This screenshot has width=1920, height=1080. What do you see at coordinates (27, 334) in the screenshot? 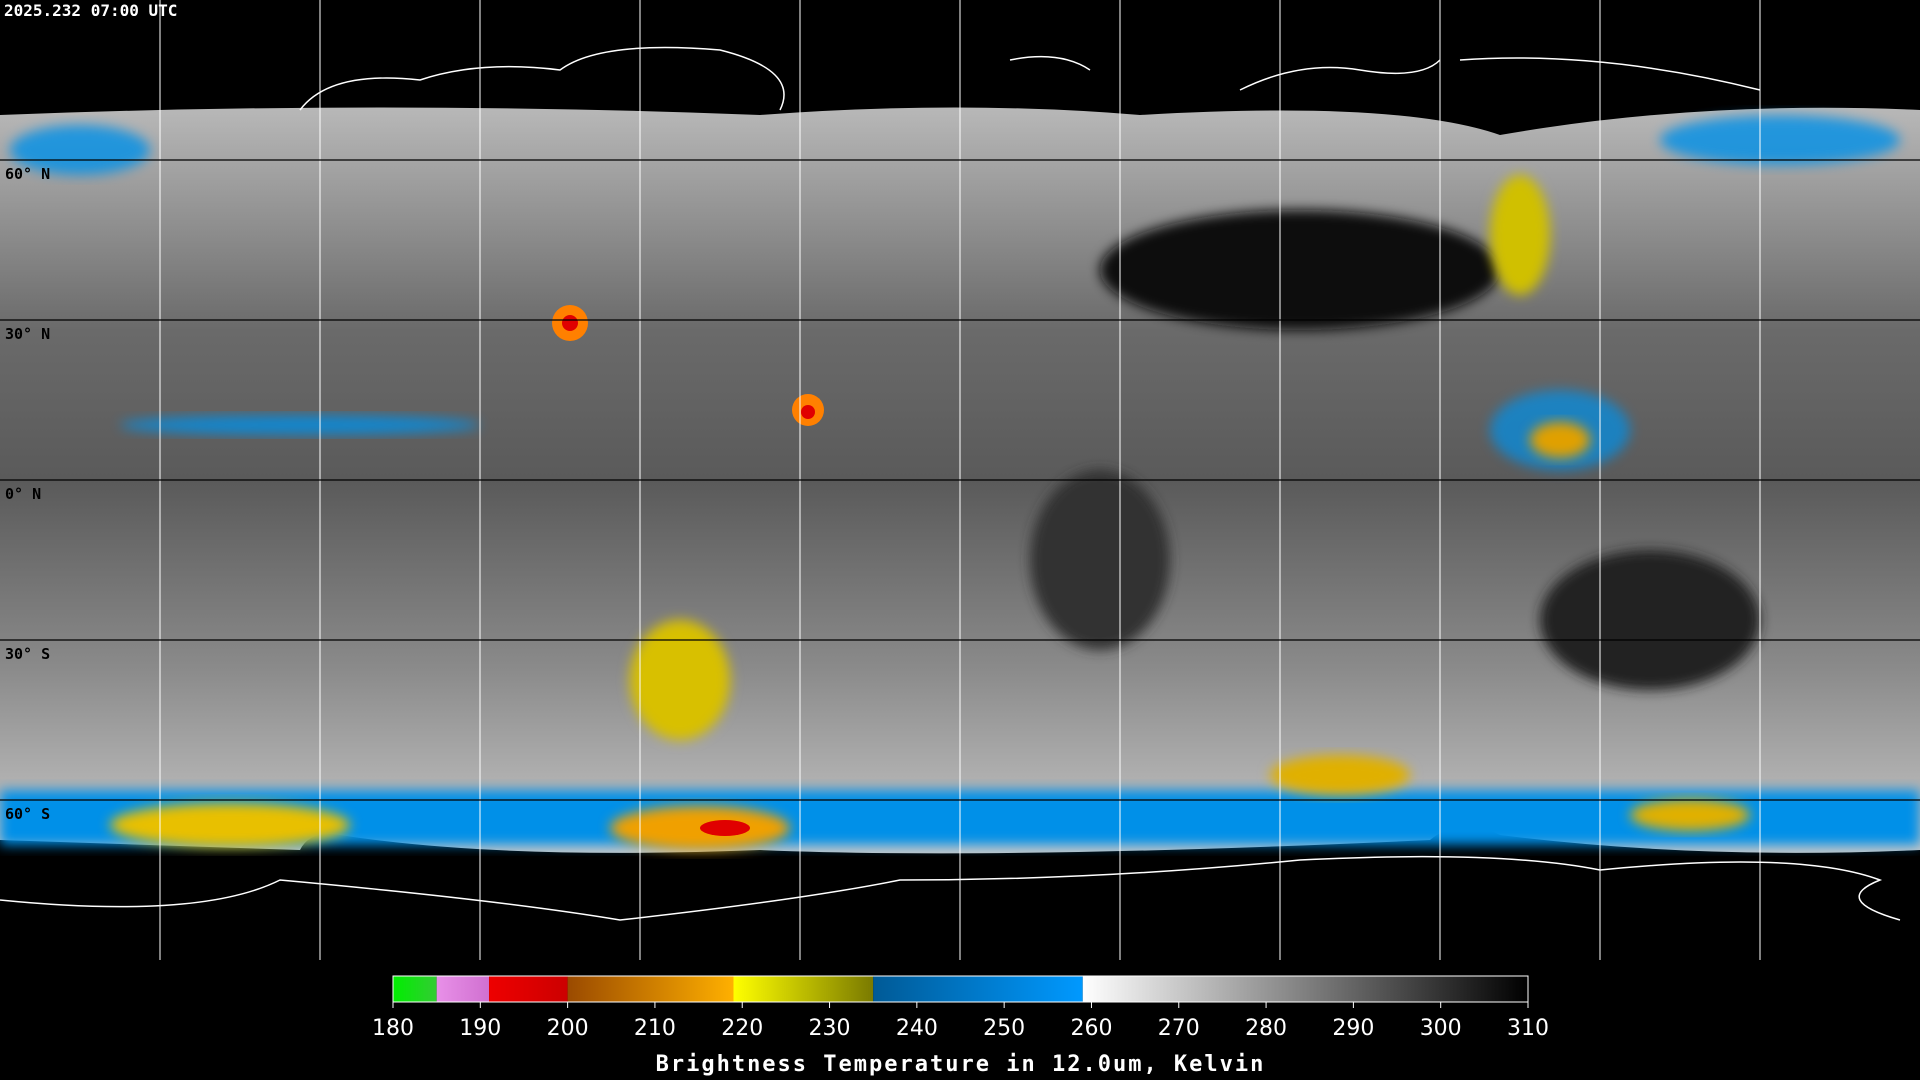
I see `latitude-label: 30° N` at bounding box center [27, 334].